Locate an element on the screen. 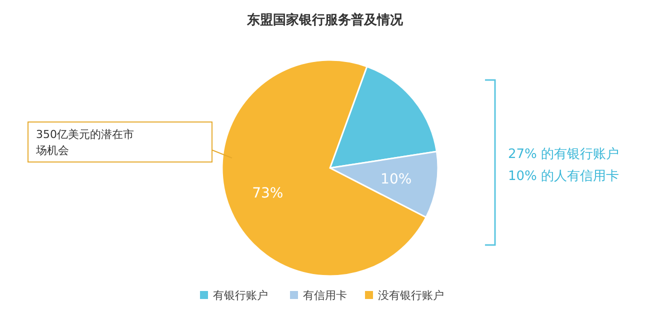 This screenshot has height=320, width=650. chart-title: 东盟国家银行服务普及情况 is located at coordinates (325, 20).